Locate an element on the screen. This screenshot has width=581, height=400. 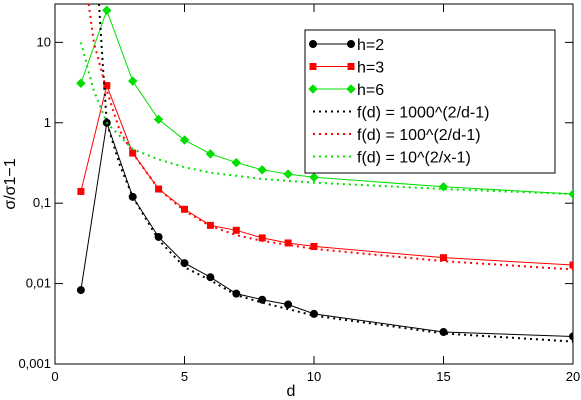
x-tick-label: 15 is located at coordinates (443, 376).